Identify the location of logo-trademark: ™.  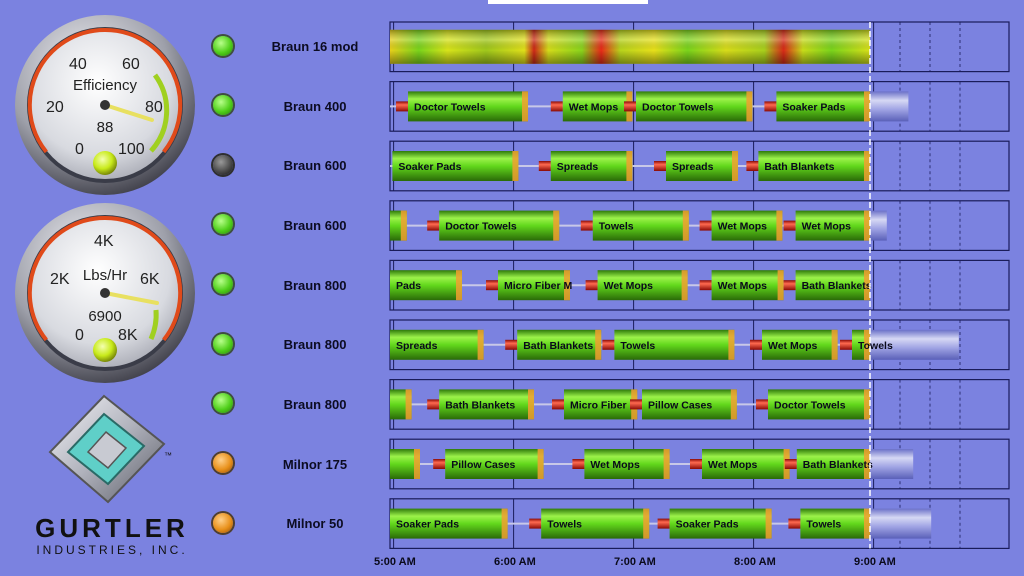
(168, 455).